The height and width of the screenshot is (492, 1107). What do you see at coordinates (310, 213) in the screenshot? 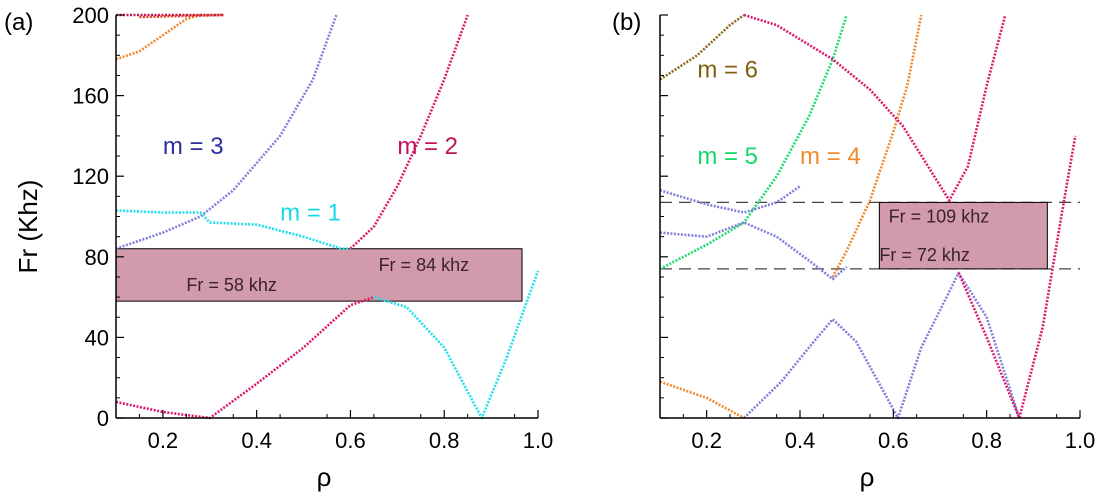
I see `mode-label-2: m = 1` at bounding box center [310, 213].